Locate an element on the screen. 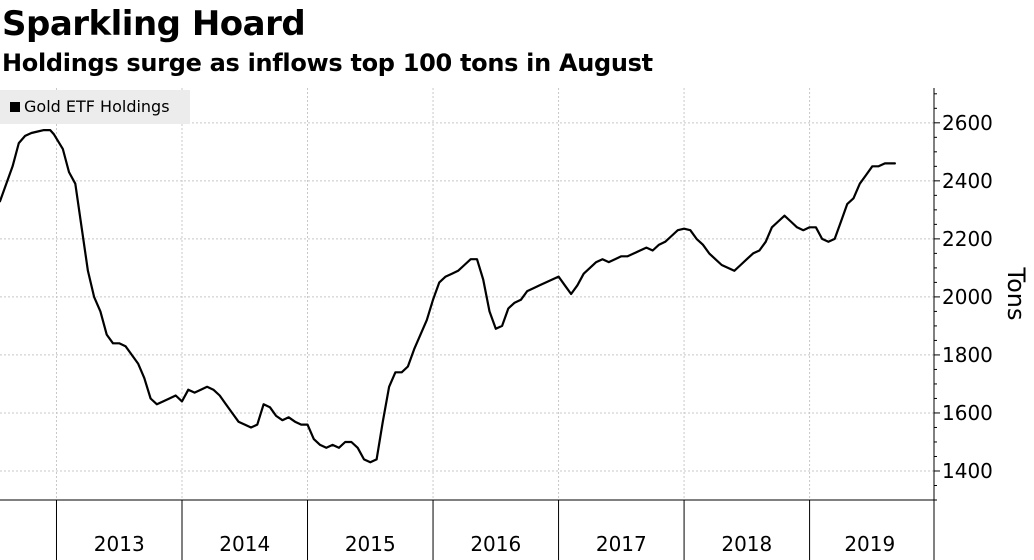 This screenshot has width=1034, height=560. legend-swatch is located at coordinates (15, 107).